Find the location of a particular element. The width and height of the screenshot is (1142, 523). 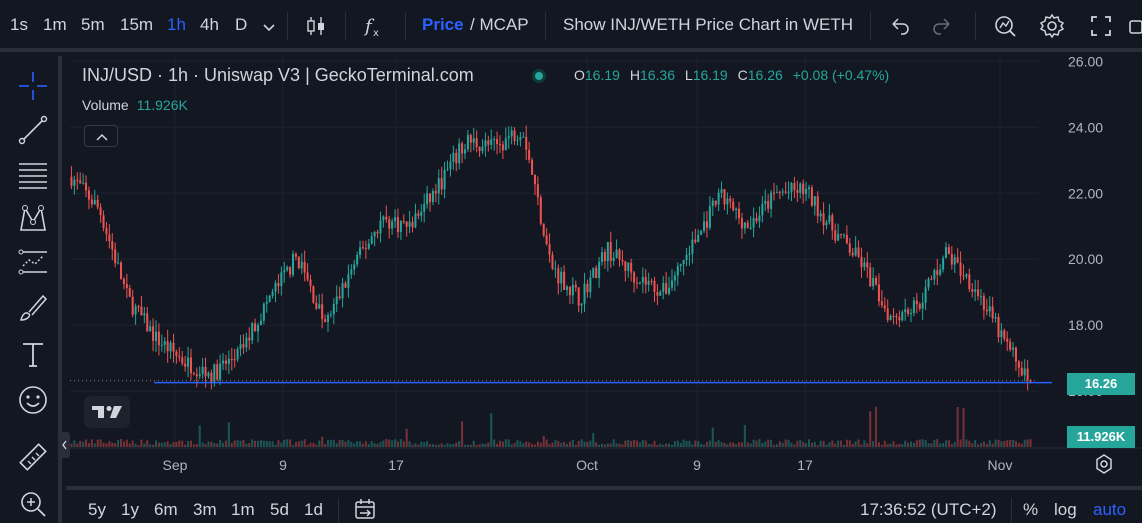

gear-icon is located at coordinates (1052, 26).